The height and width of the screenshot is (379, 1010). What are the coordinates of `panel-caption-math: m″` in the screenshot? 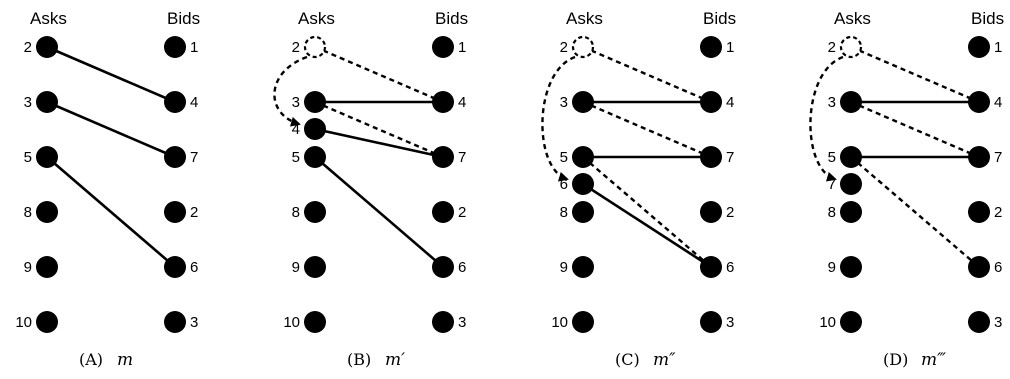 It's located at (664, 360).